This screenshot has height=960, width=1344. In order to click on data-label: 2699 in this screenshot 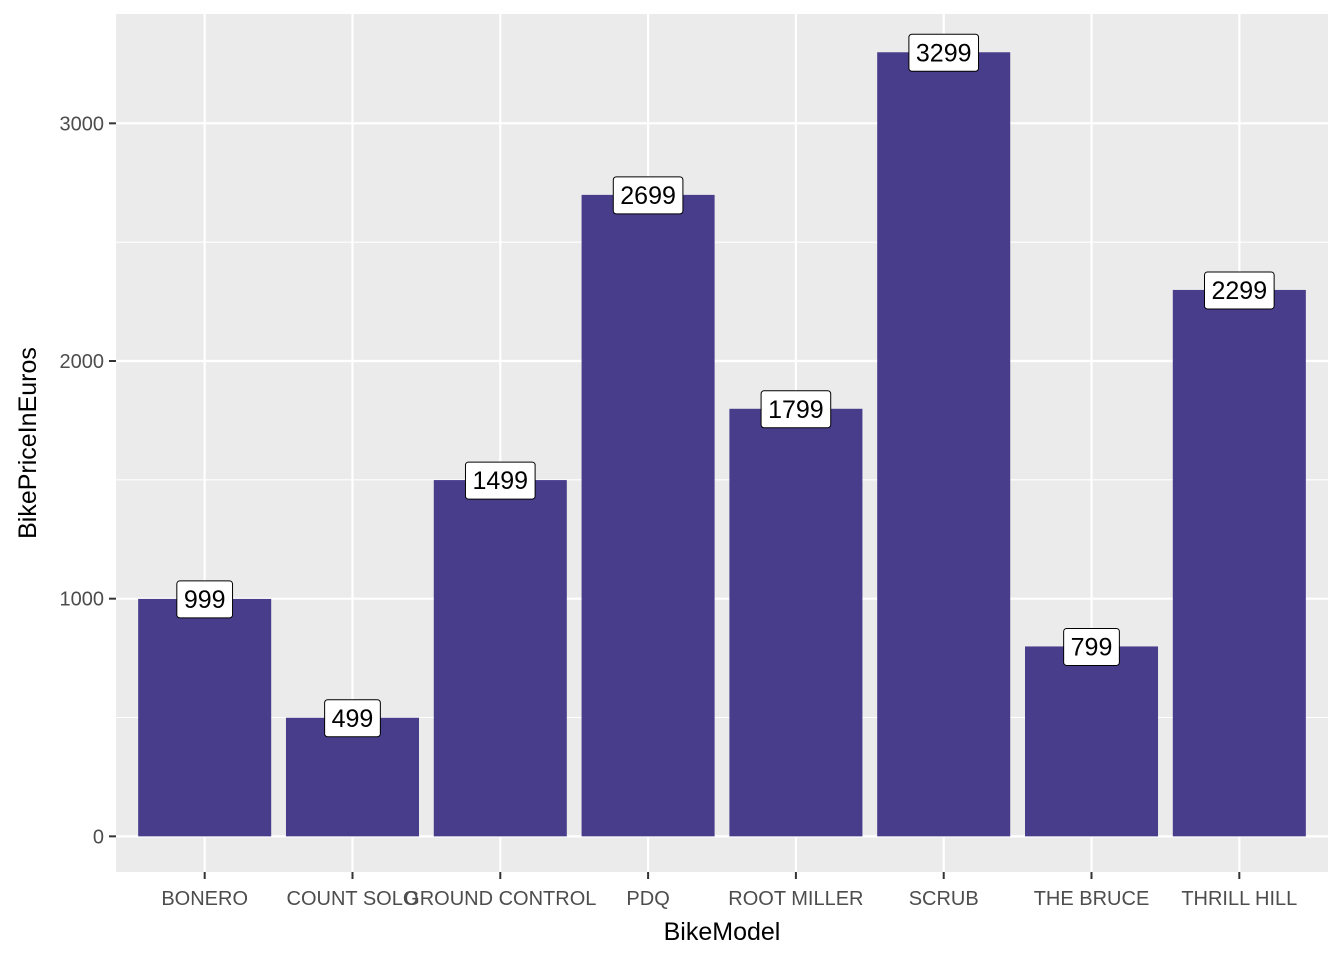, I will do `click(648, 195)`.